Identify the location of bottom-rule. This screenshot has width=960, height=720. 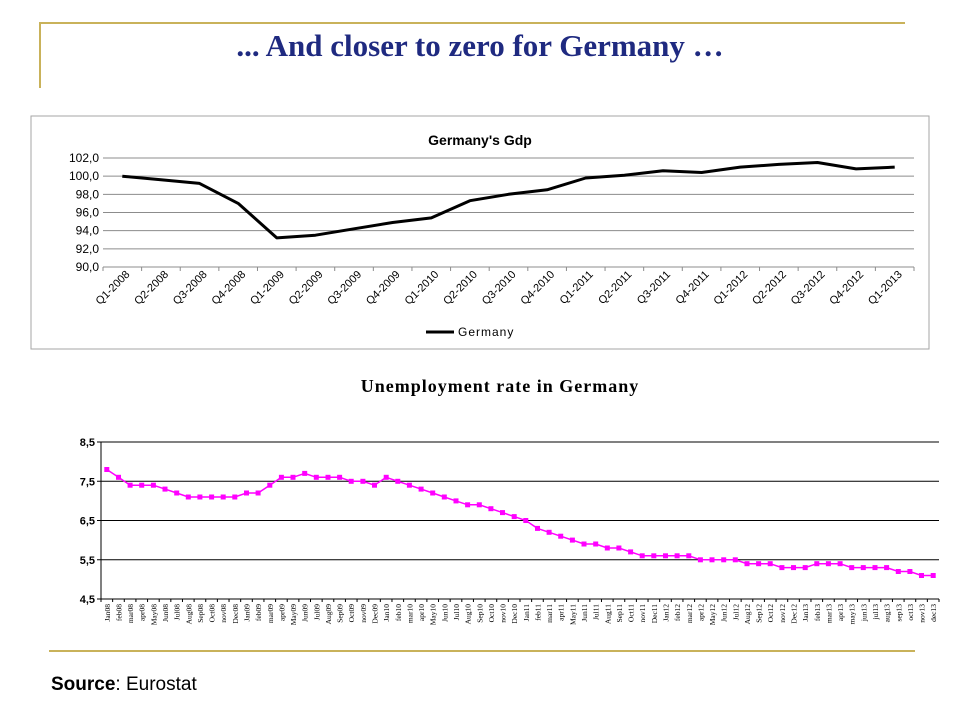
(482, 651).